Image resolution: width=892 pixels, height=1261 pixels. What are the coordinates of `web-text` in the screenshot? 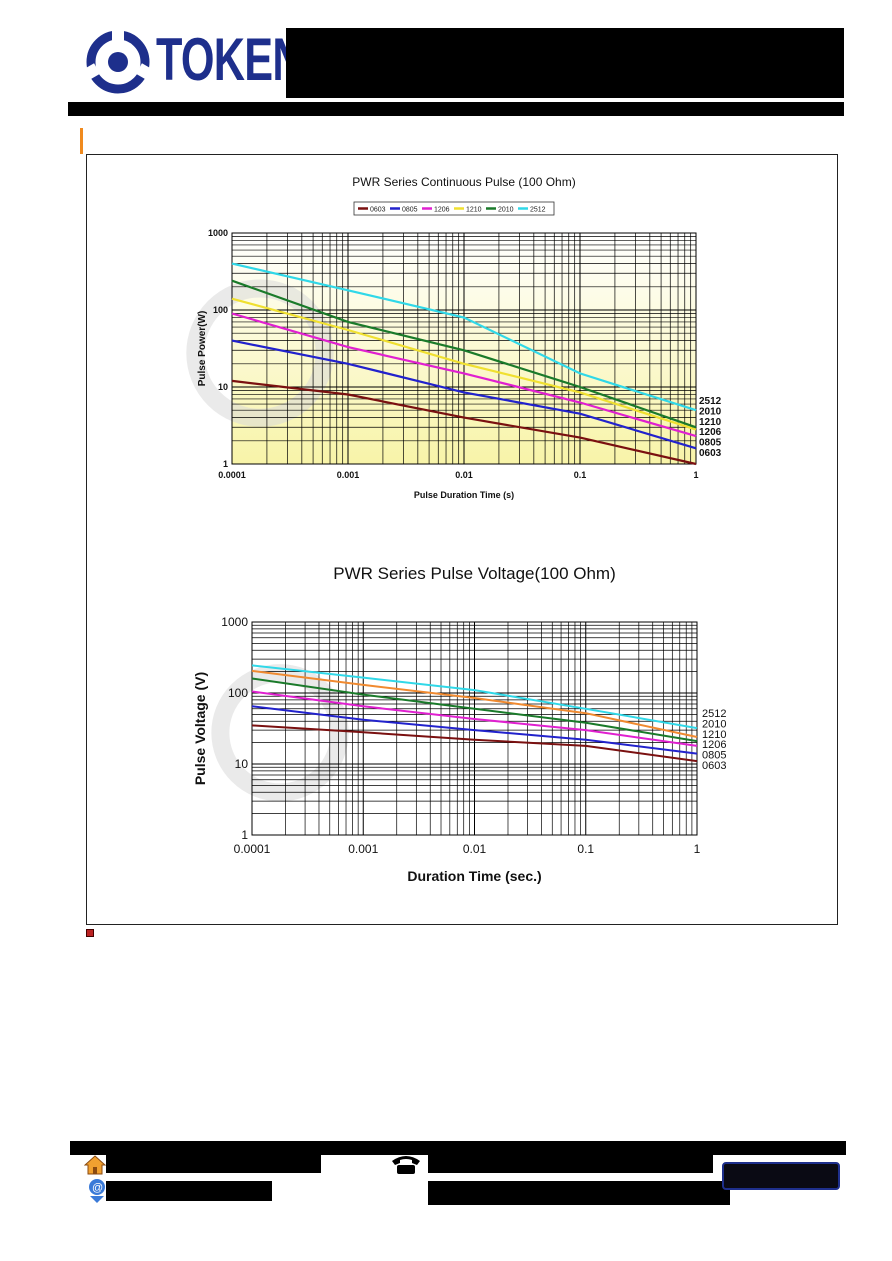 It's located at (579, 1193).